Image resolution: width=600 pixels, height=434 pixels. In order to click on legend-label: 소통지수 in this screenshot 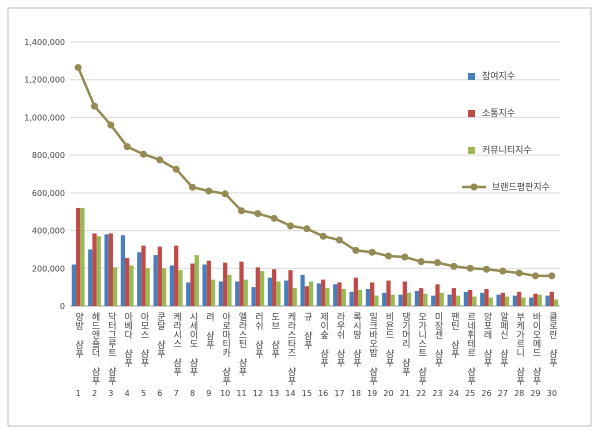, I will do `click(498, 113)`.